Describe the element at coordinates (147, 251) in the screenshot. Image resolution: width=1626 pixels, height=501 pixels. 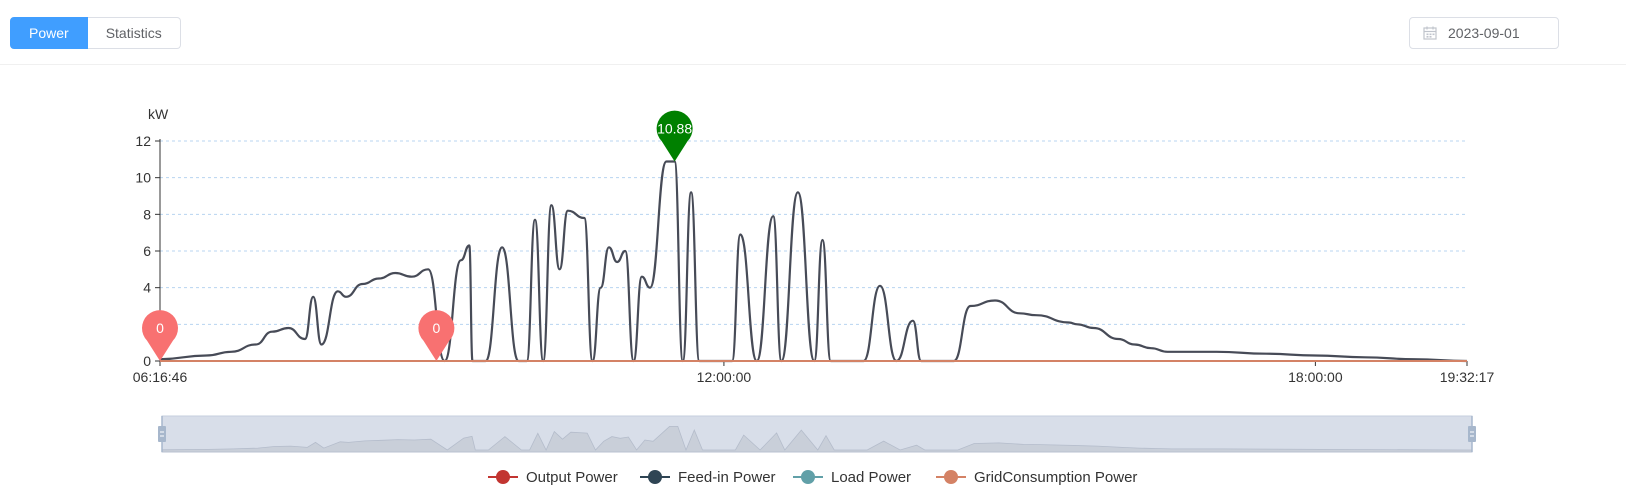
I see `y-tick-label: 6` at that location.